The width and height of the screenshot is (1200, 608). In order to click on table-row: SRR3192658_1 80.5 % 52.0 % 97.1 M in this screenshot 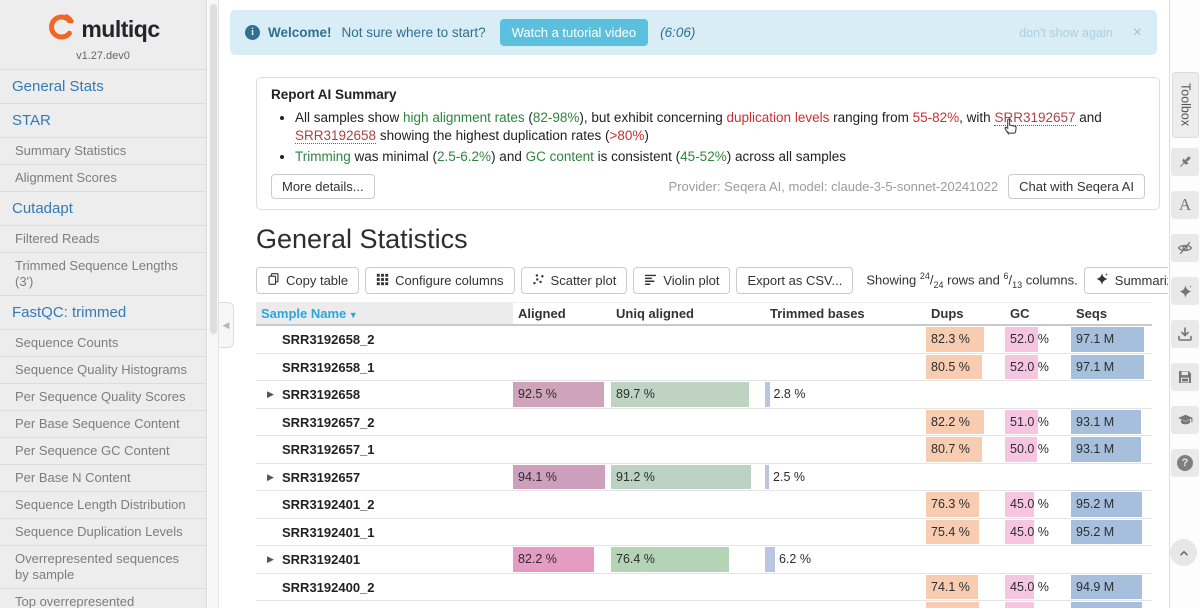, I will do `click(704, 367)`.